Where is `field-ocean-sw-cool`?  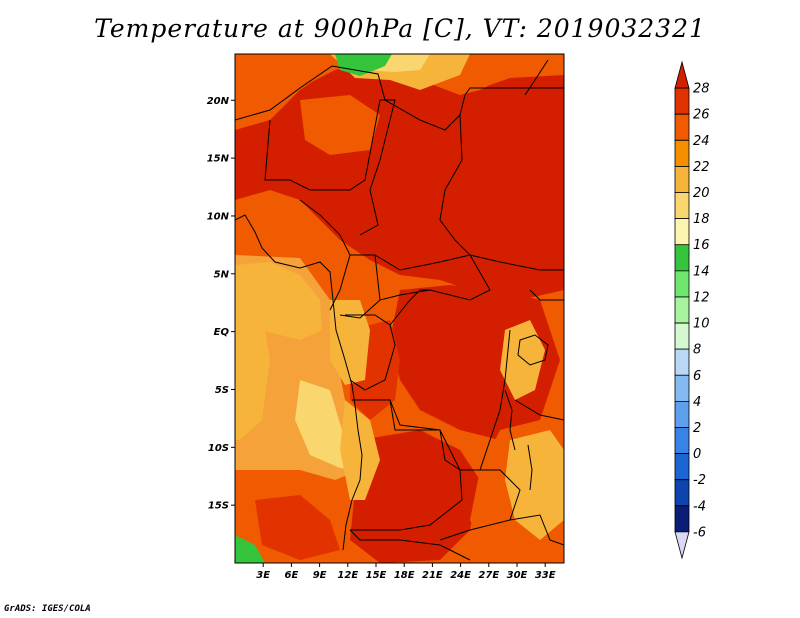 field-ocean-sw-cool is located at coordinates (252, 370).